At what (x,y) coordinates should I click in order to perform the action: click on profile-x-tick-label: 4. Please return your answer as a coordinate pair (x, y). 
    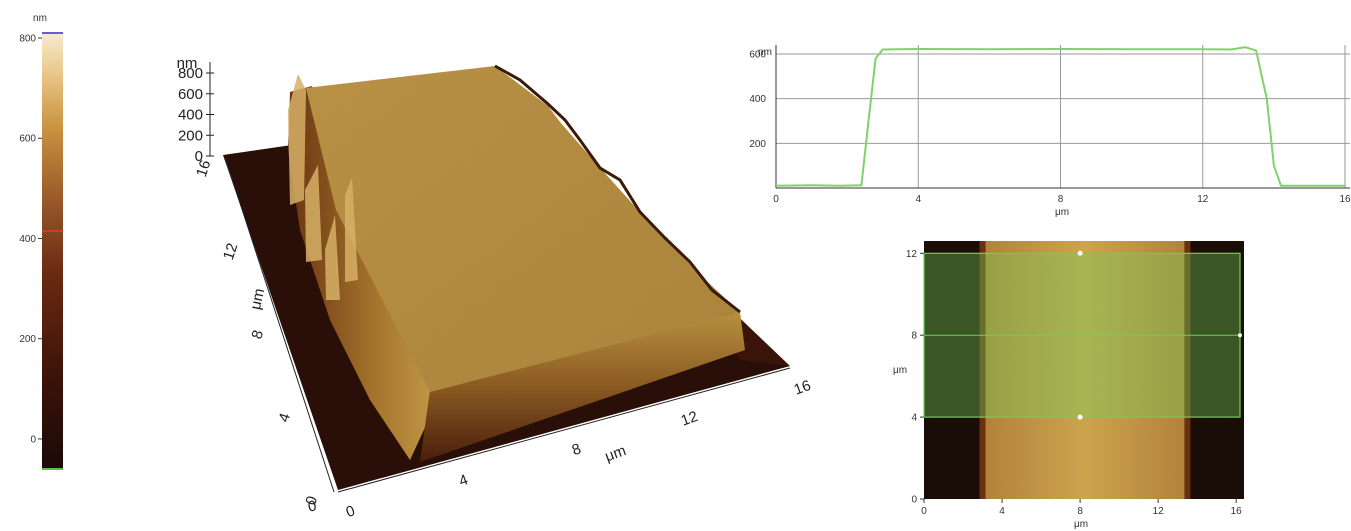
    Looking at the image, I should click on (918, 199).